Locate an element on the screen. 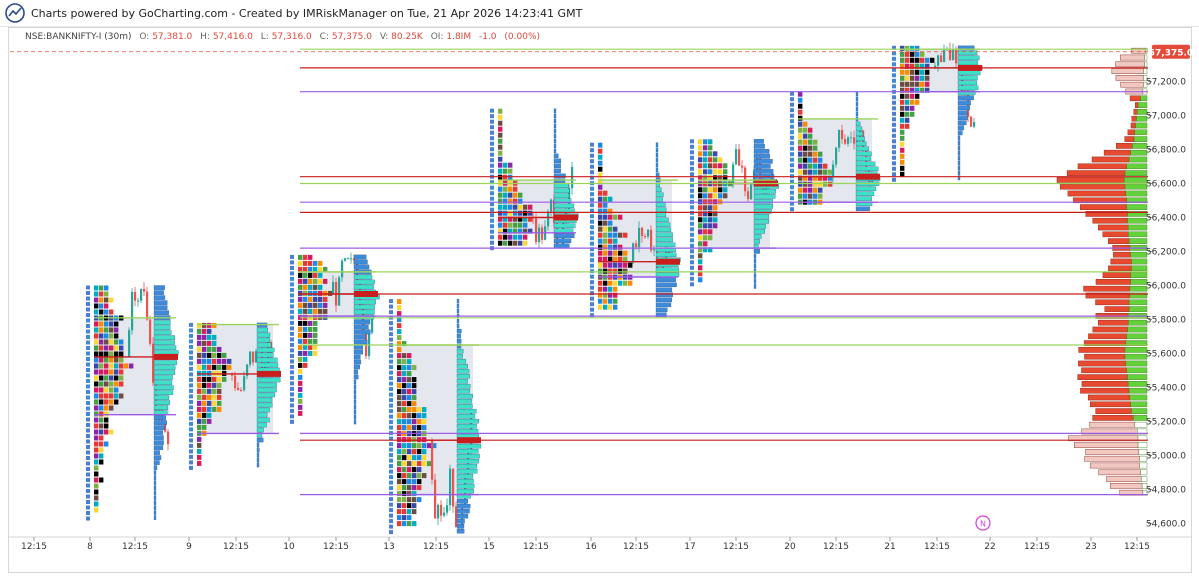 This screenshot has width=1199, height=579. high-label: H: is located at coordinates (205, 37).